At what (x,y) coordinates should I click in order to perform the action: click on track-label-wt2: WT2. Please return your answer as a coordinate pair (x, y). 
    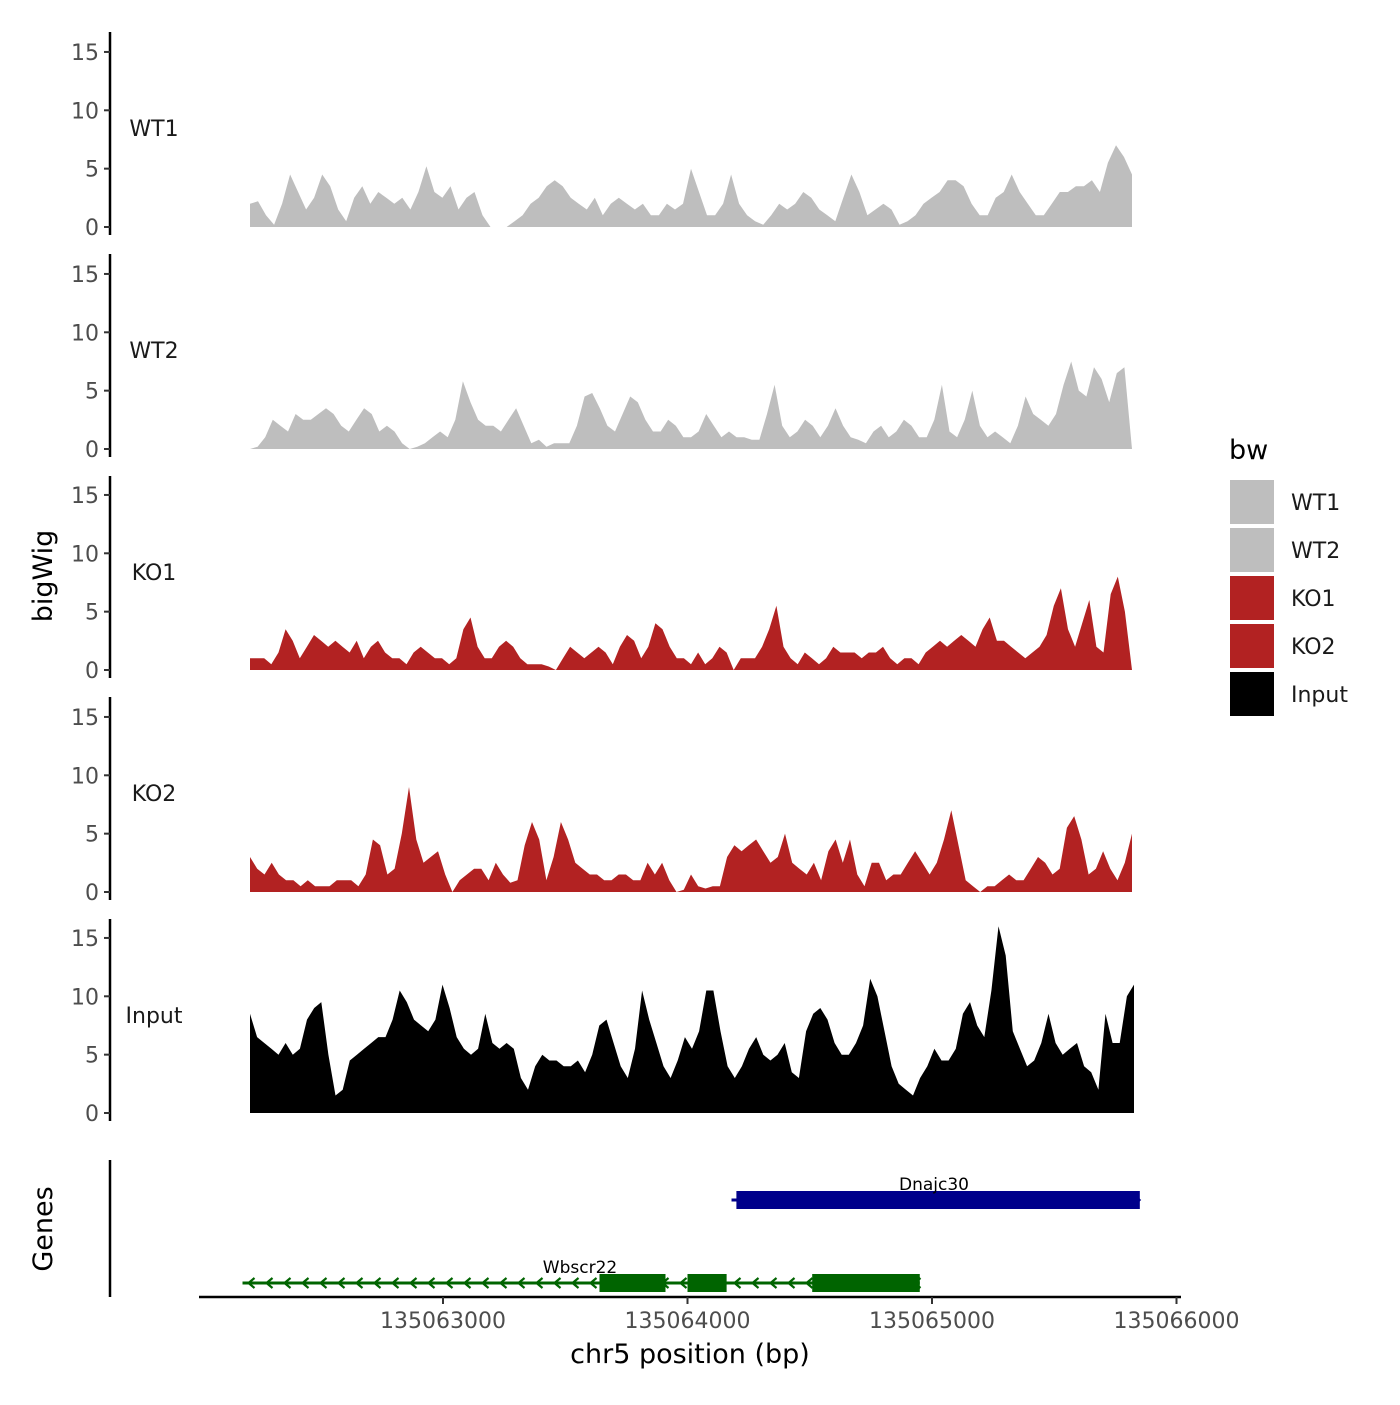
    Looking at the image, I should click on (153, 351).